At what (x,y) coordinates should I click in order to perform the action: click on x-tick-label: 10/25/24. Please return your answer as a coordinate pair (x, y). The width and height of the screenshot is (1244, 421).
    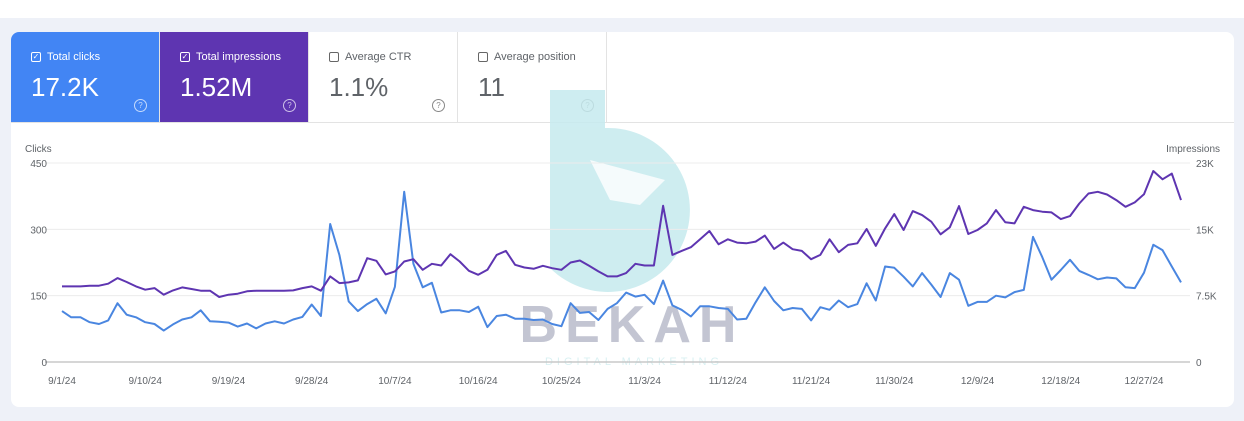
    Looking at the image, I should click on (561, 381).